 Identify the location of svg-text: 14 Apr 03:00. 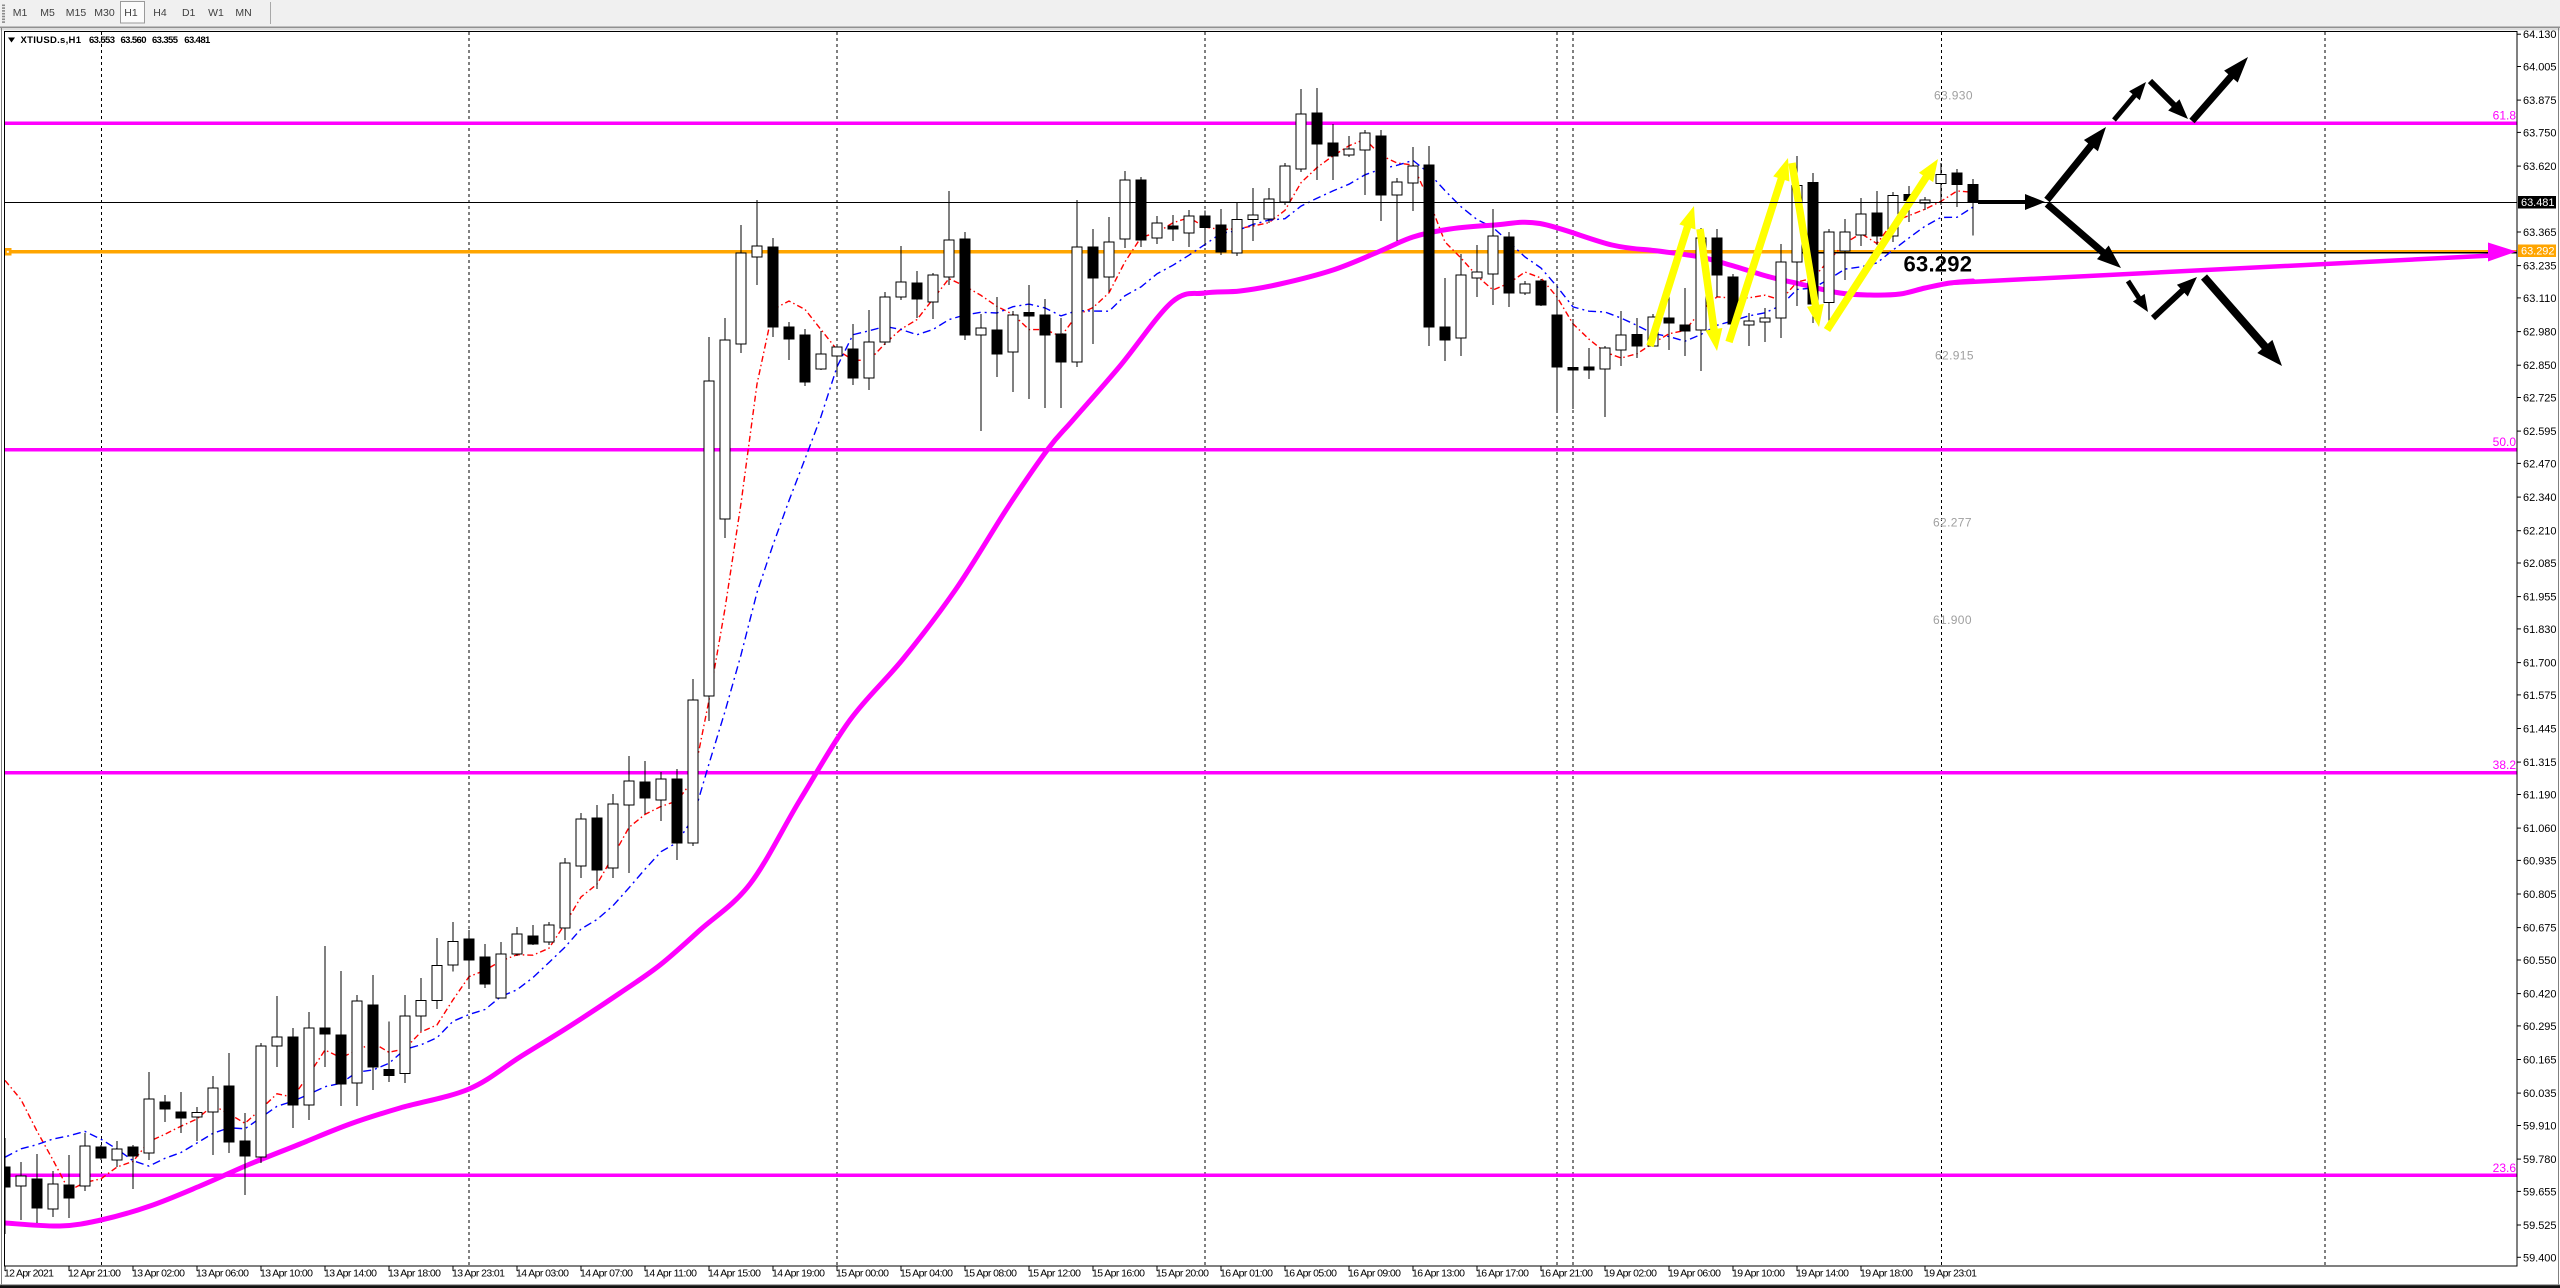
(542, 1274).